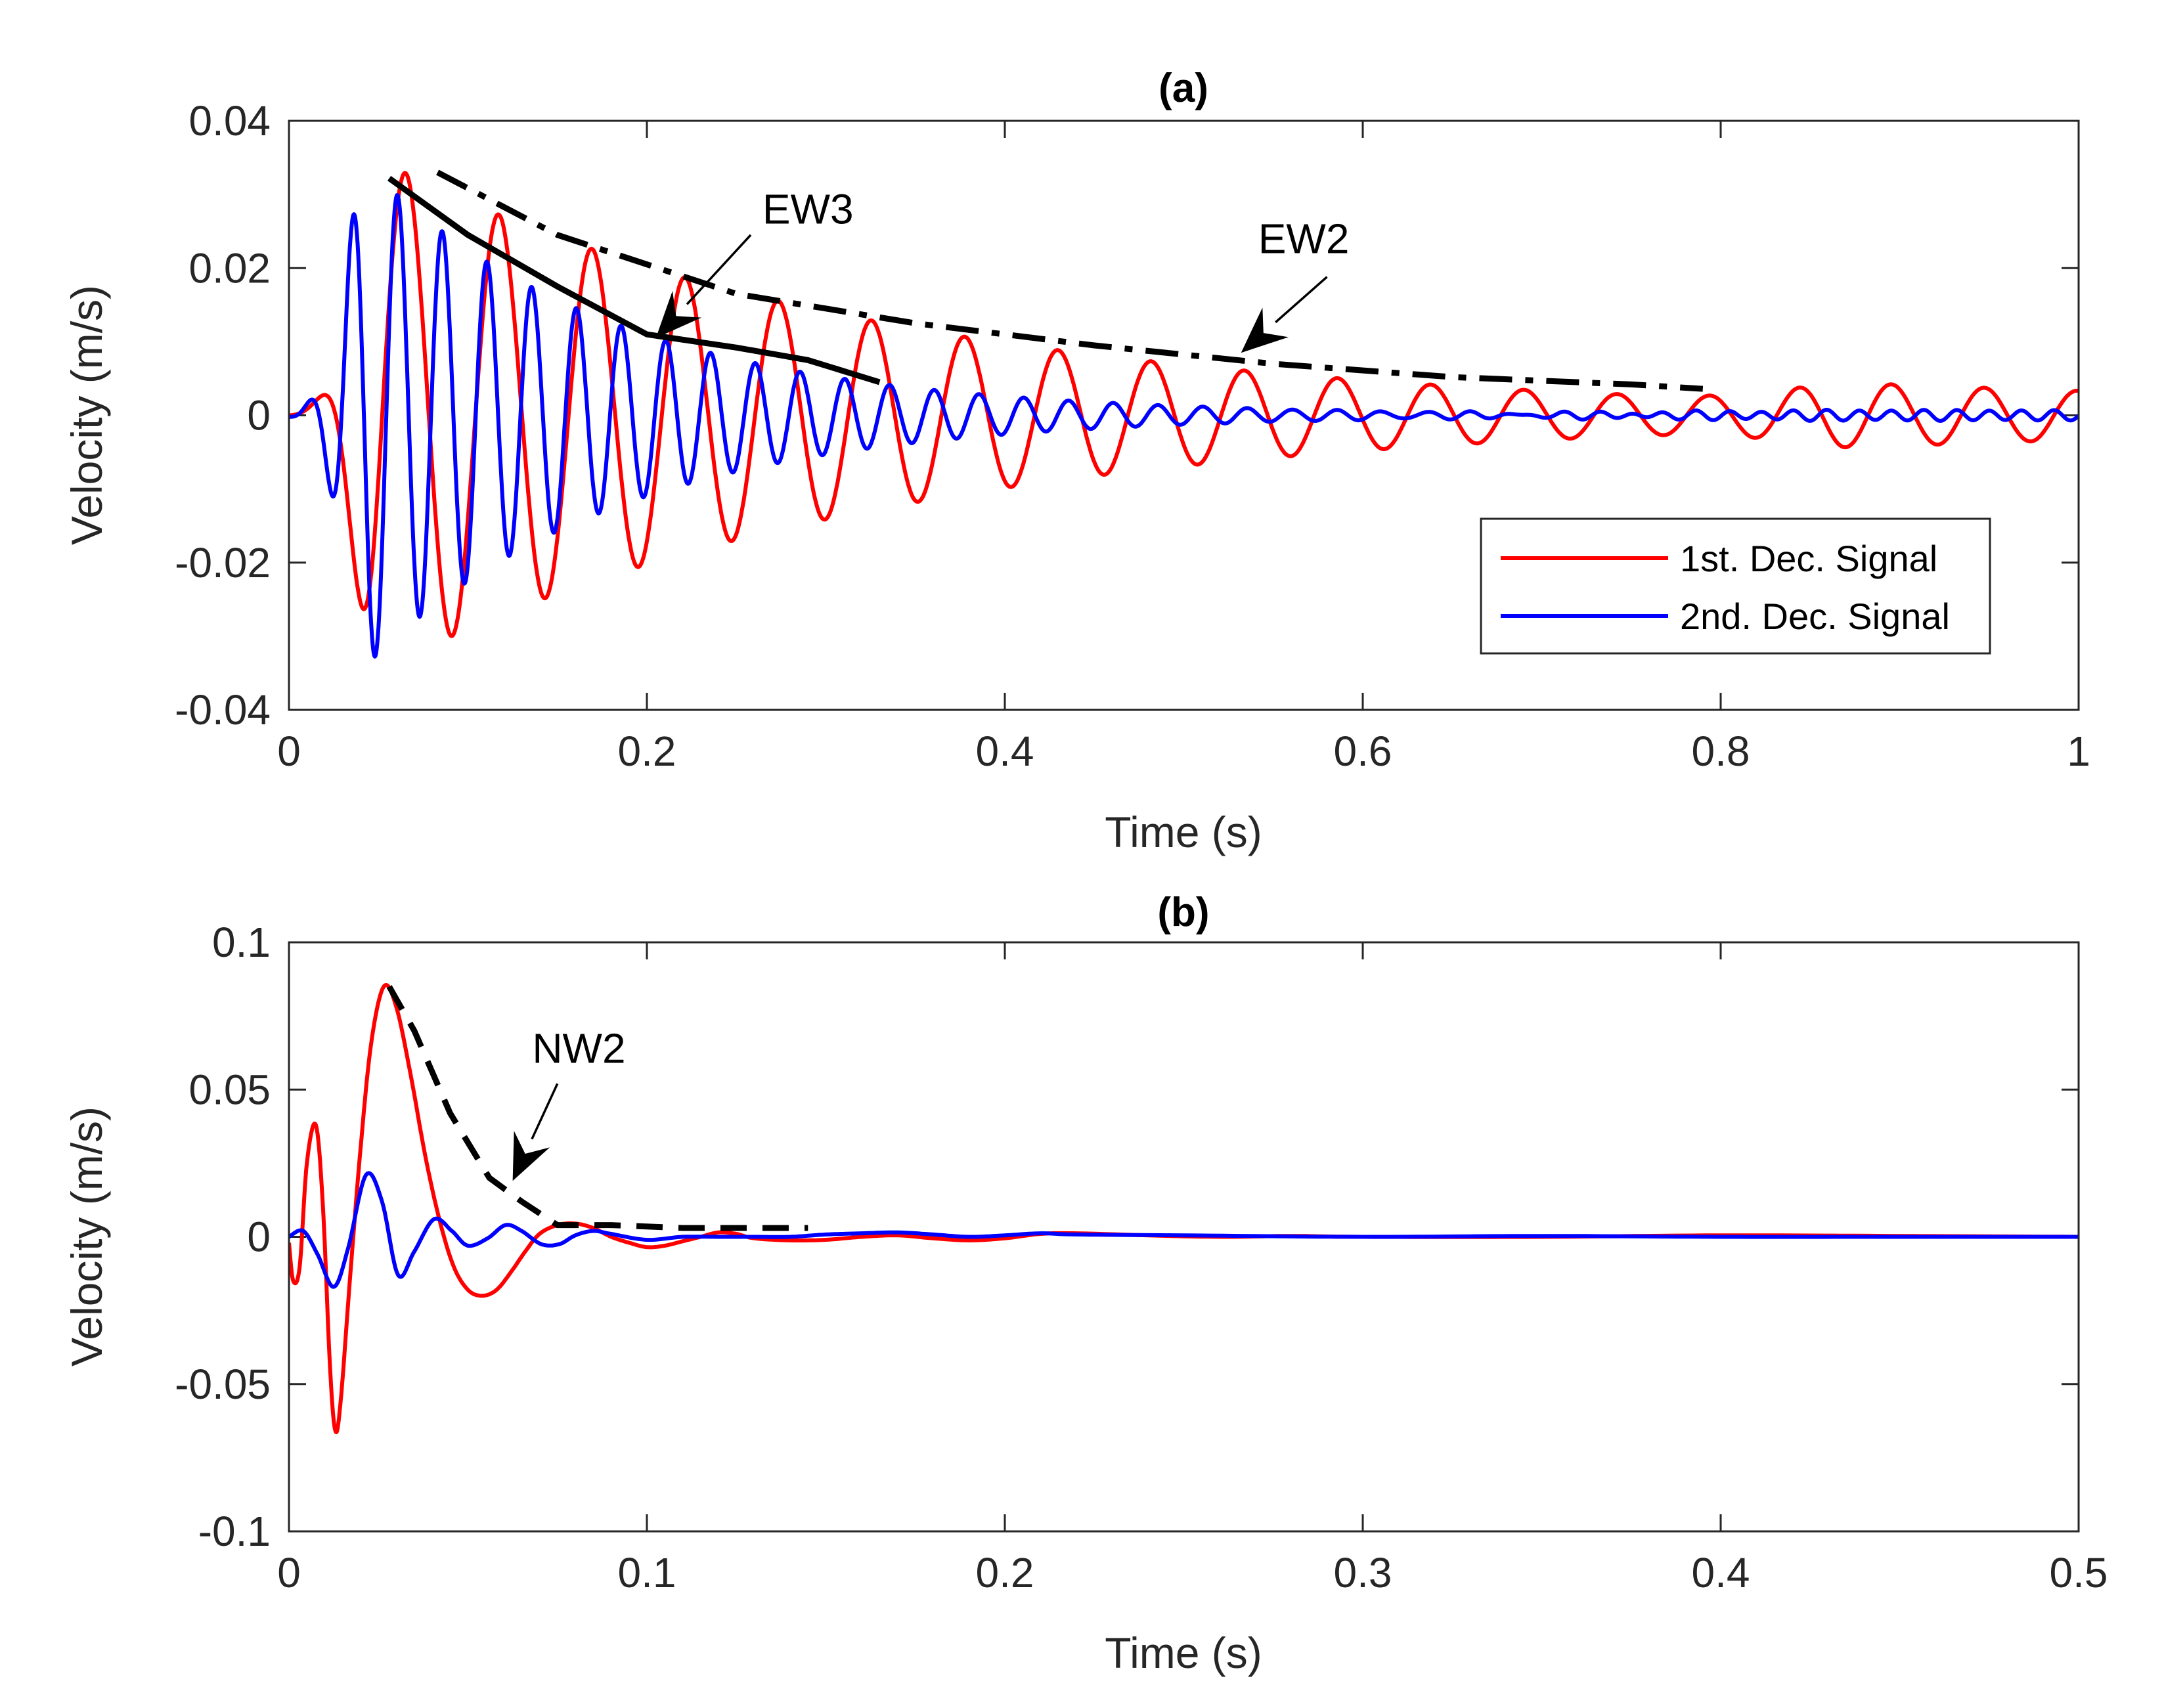  Describe the element at coordinates (719, 269) in the screenshot. I see `annotation-ew3-arrow-line` at that location.